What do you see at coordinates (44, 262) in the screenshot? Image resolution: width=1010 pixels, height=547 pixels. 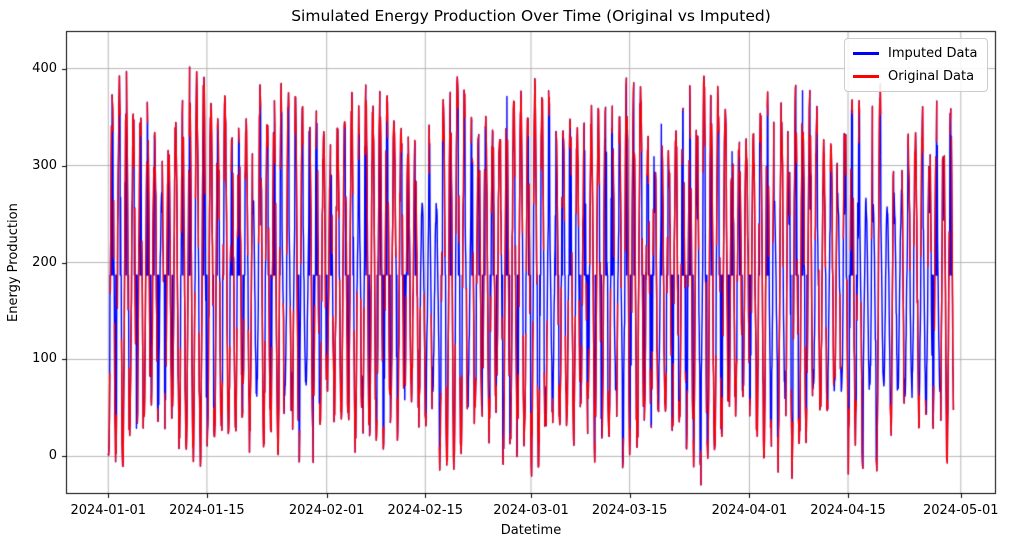 I see `y-tick-label: 200` at bounding box center [44, 262].